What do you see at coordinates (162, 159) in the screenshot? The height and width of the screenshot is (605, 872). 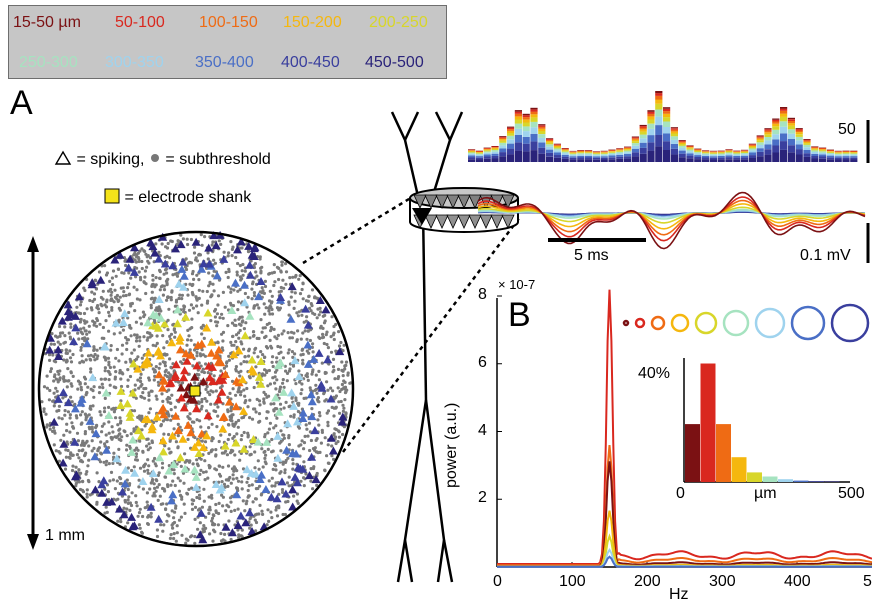 I see `spiking-key: = spiking, = subthreshold` at bounding box center [162, 159].